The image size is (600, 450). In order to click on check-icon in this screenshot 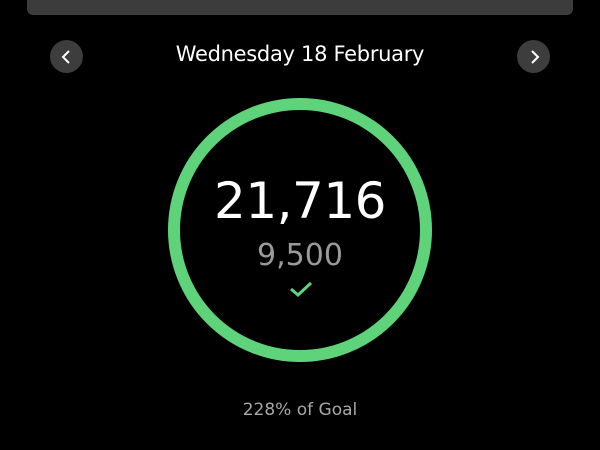, I will do `click(301, 289)`.